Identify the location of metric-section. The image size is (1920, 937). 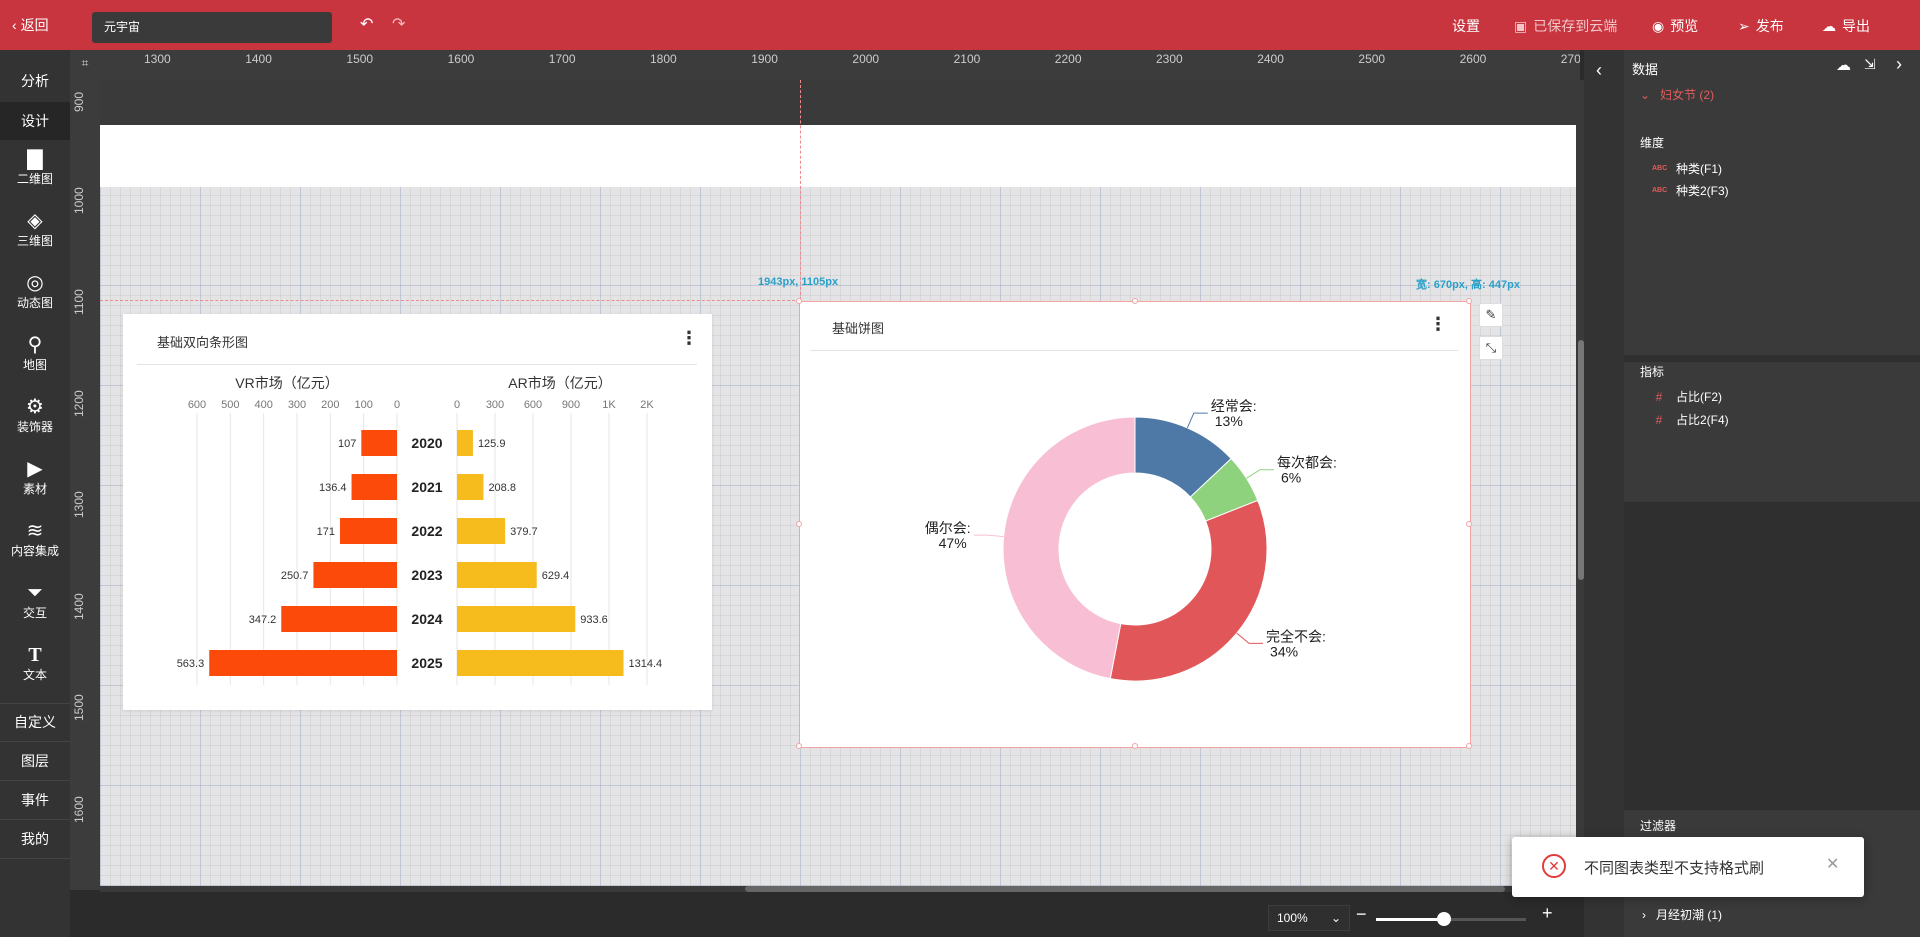
(1772, 432).